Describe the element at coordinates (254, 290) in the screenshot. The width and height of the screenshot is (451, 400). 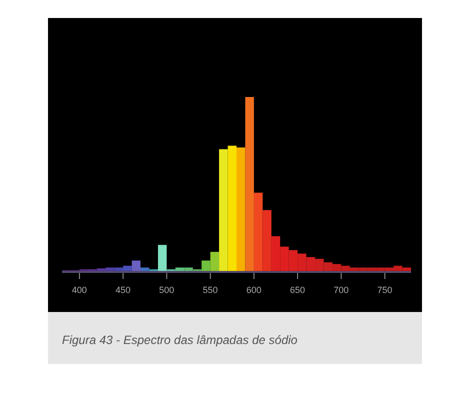
I see `x-tick-label: 600` at that location.